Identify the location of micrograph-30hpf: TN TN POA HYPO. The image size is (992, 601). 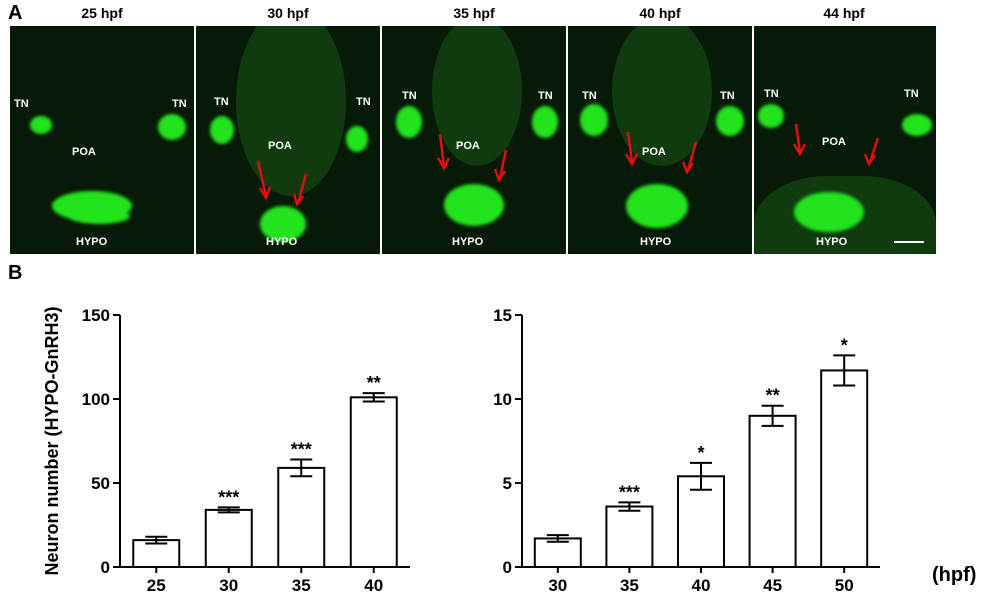
(289, 140).